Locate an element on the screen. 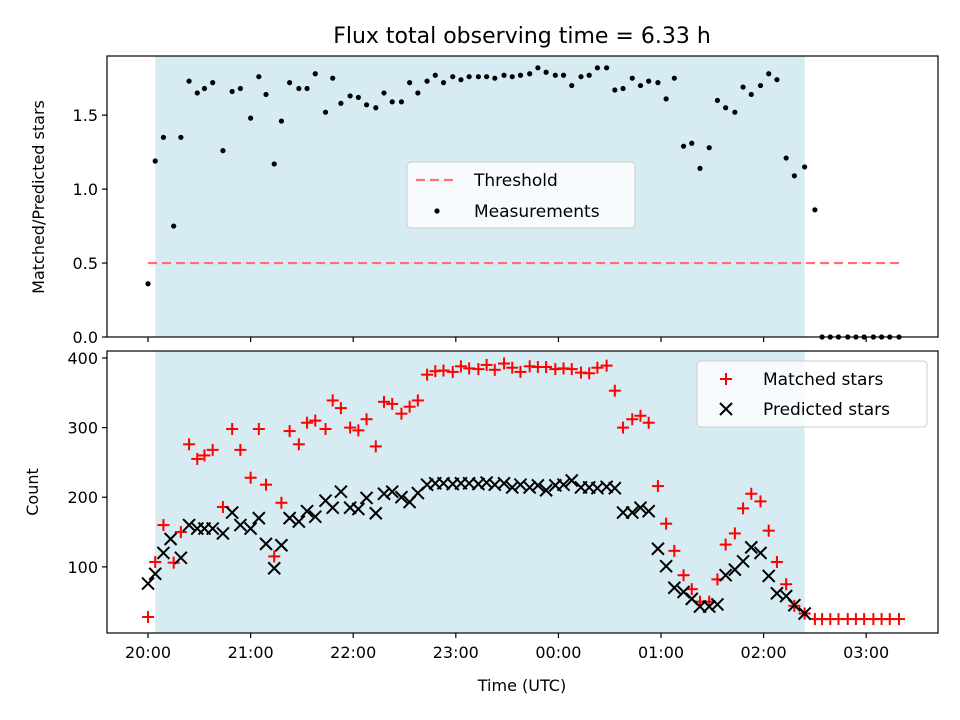 The height and width of the screenshot is (720, 960). legend-matched-swatch is located at coordinates (726, 379).